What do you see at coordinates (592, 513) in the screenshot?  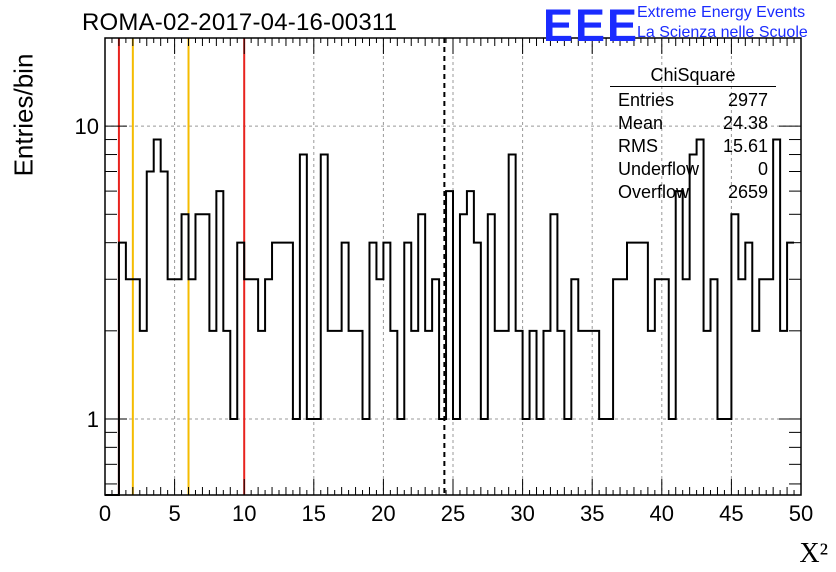 I see `x-tick-label: 35` at bounding box center [592, 513].